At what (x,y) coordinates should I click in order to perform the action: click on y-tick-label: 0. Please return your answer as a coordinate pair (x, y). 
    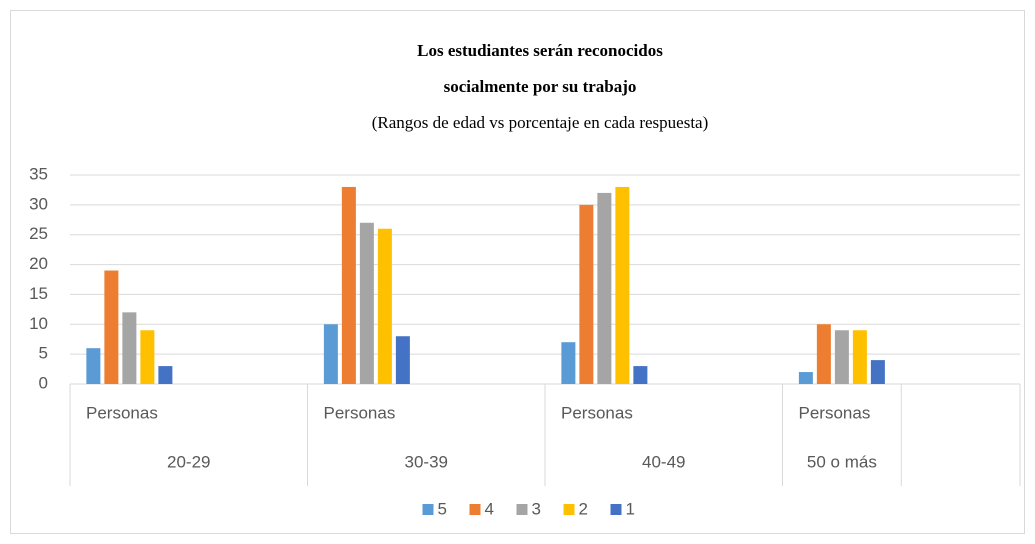
    Looking at the image, I should click on (43, 382).